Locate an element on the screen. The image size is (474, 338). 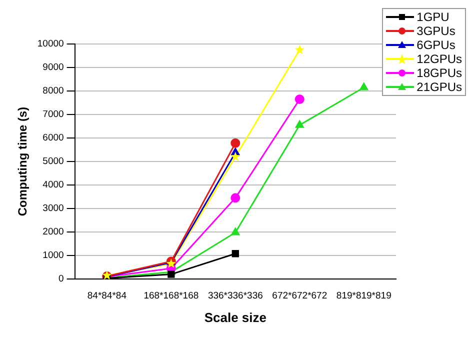
y-tick-label: 5000 is located at coordinates (53, 162).